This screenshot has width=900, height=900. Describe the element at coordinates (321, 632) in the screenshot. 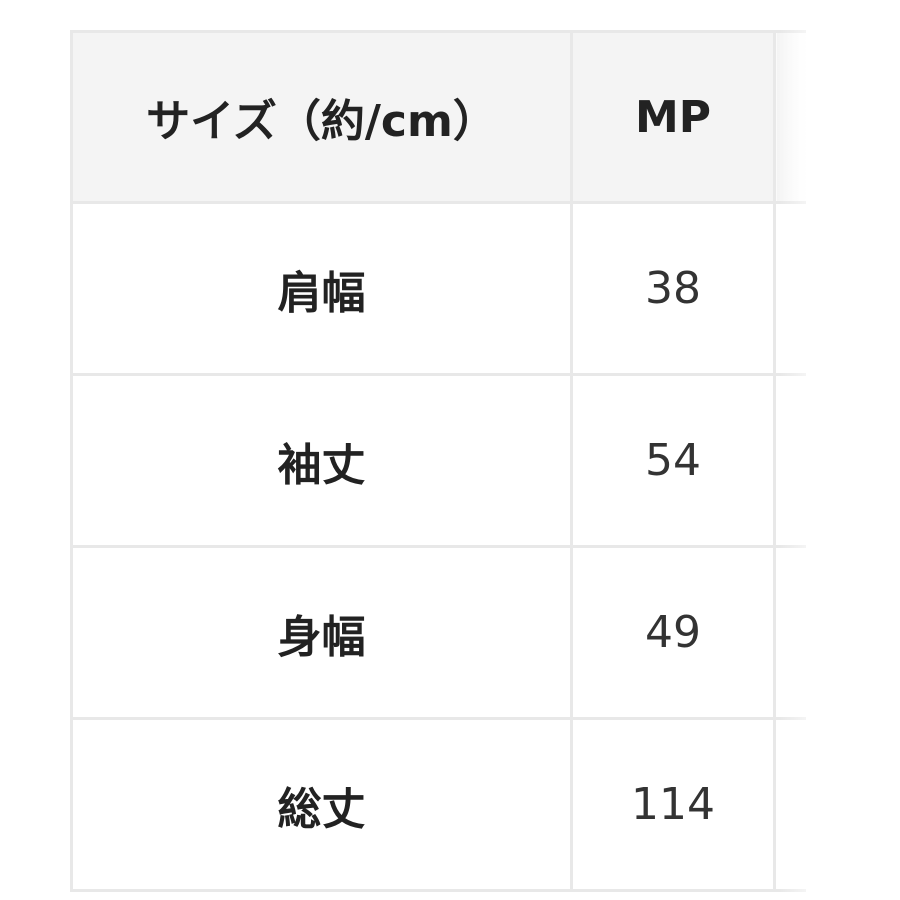

I see `row-label: 身幅` at that location.